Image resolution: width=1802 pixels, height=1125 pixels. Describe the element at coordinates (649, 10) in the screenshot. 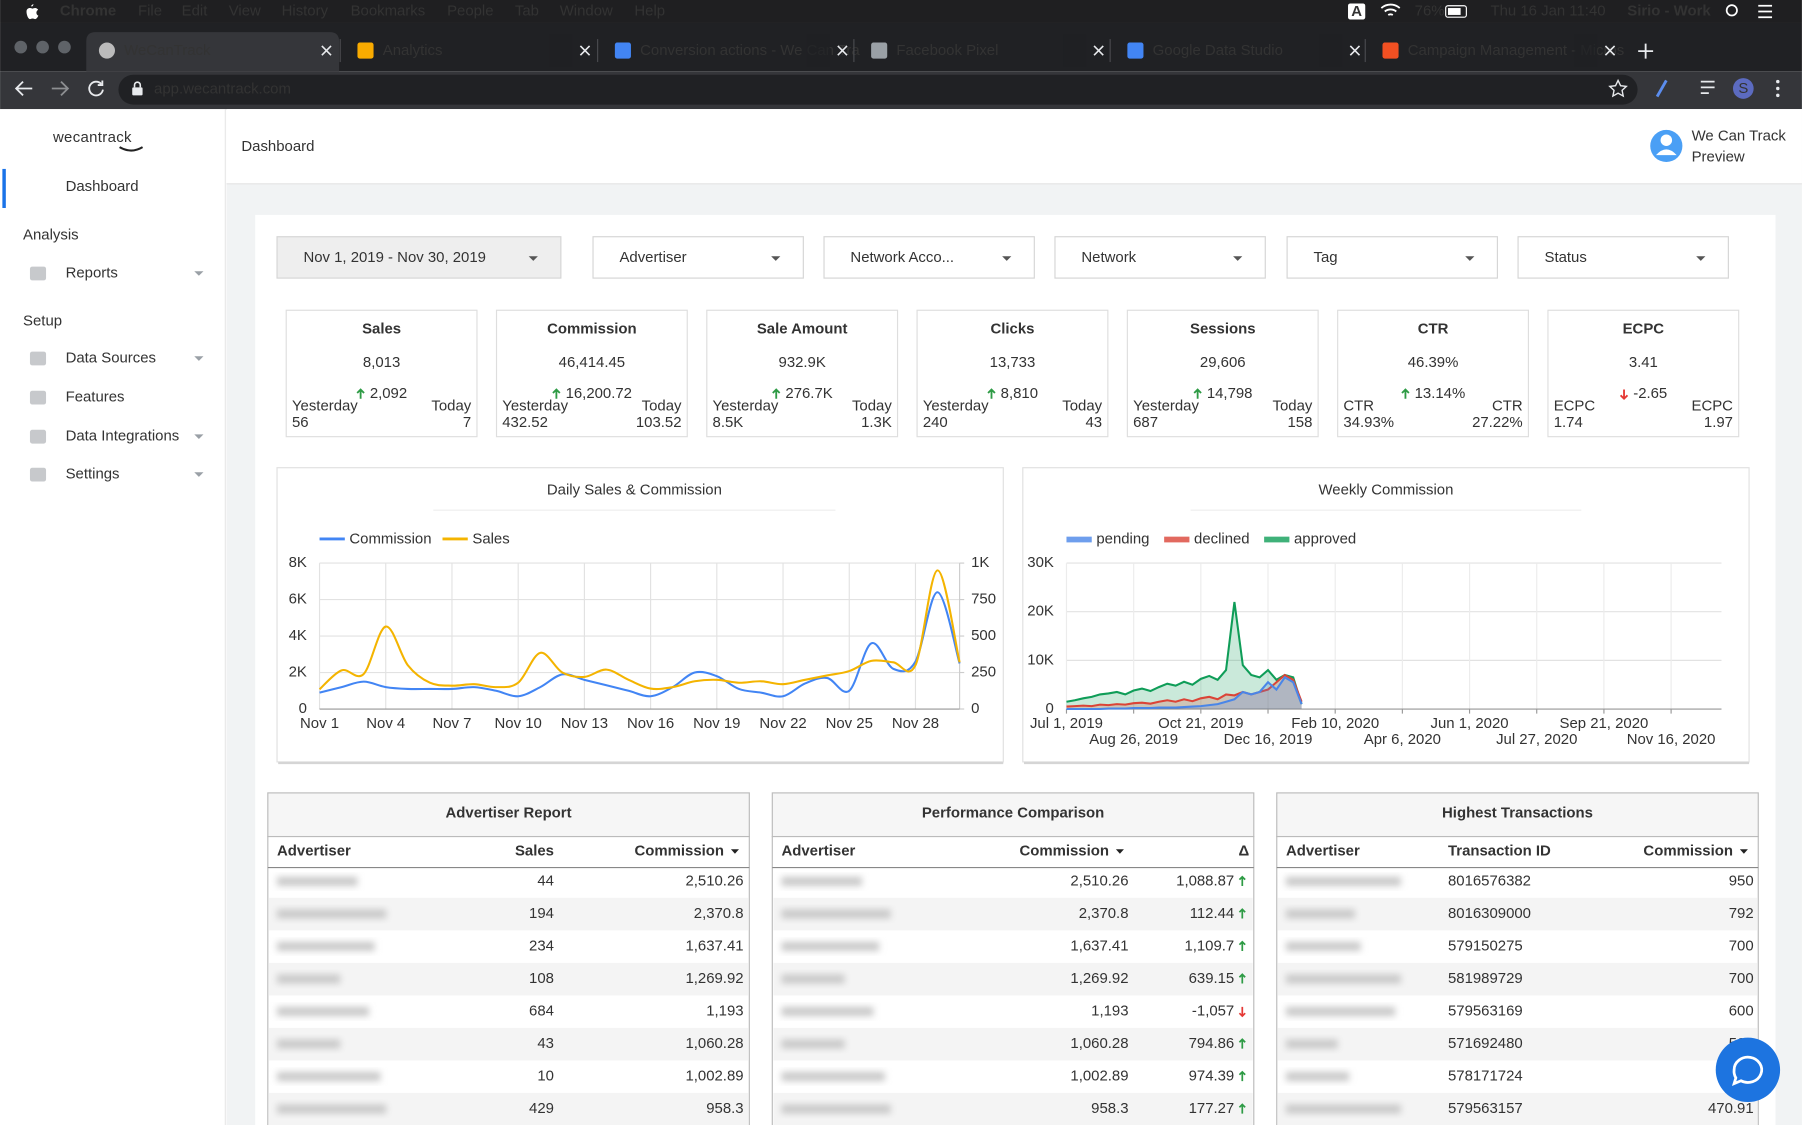

I see `menu-item: Help` at that location.